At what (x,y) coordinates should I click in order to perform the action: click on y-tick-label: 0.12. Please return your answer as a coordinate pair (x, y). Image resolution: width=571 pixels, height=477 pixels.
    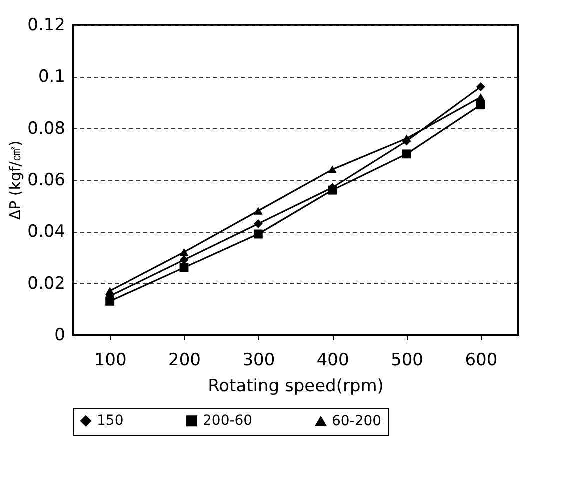
    Looking at the image, I should click on (47, 26).